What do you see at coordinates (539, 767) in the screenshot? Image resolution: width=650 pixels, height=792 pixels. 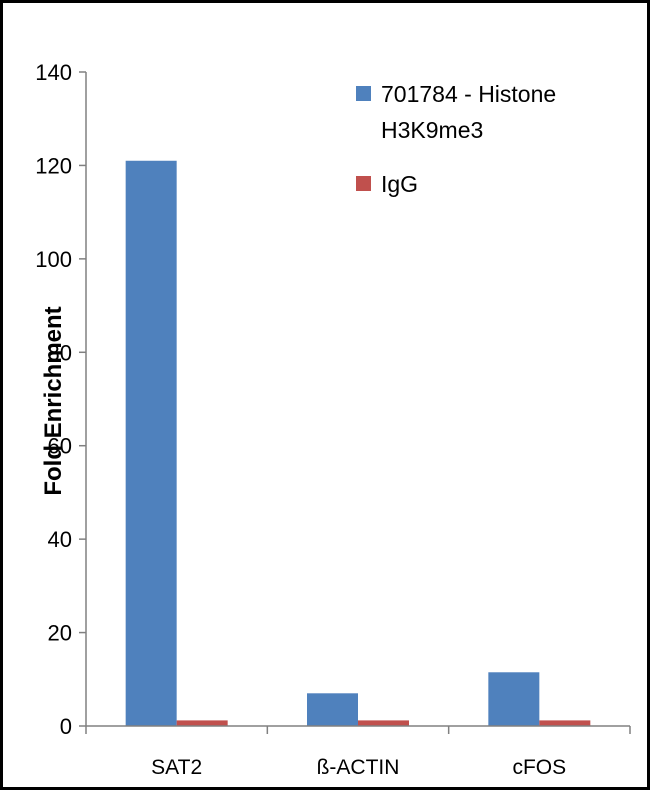 I see `x-category-label: cFOS` at bounding box center [539, 767].